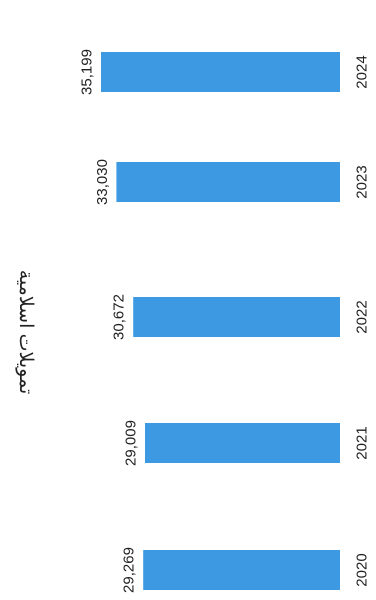 This screenshot has width=376, height=600. What do you see at coordinates (362, 181) in the screenshot?
I see `category-label-2023: 2023` at bounding box center [362, 181].